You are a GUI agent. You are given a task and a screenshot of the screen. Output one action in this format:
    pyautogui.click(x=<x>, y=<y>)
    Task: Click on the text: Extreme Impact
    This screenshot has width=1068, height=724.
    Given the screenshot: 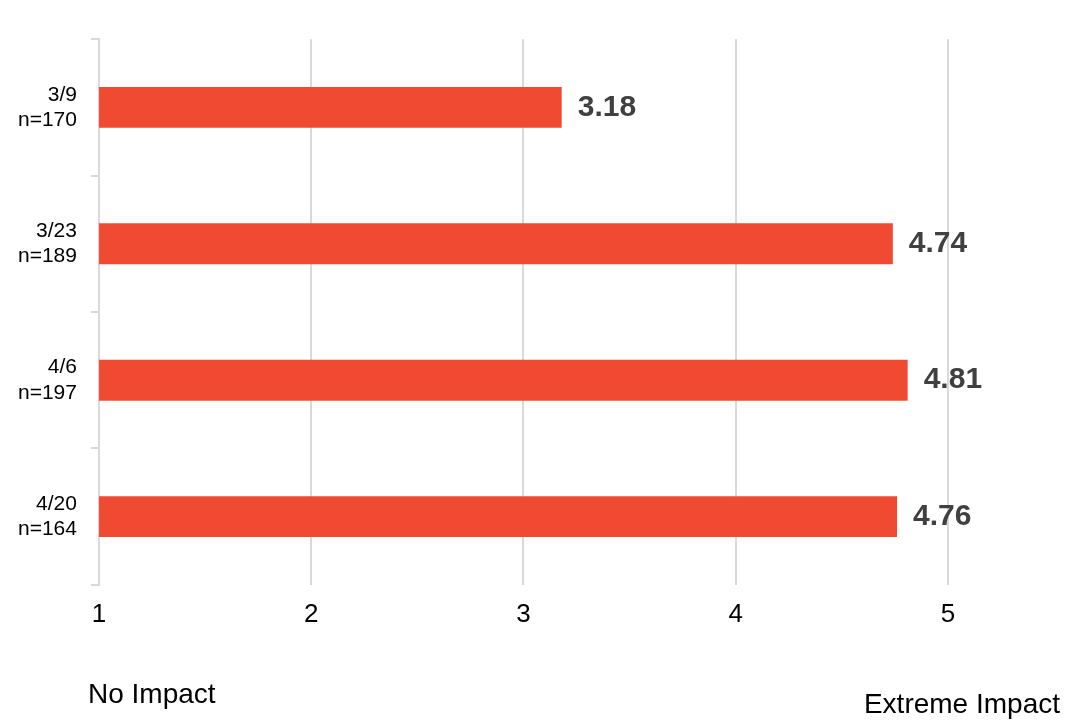 What is the action you would take?
    pyautogui.click(x=961, y=704)
    